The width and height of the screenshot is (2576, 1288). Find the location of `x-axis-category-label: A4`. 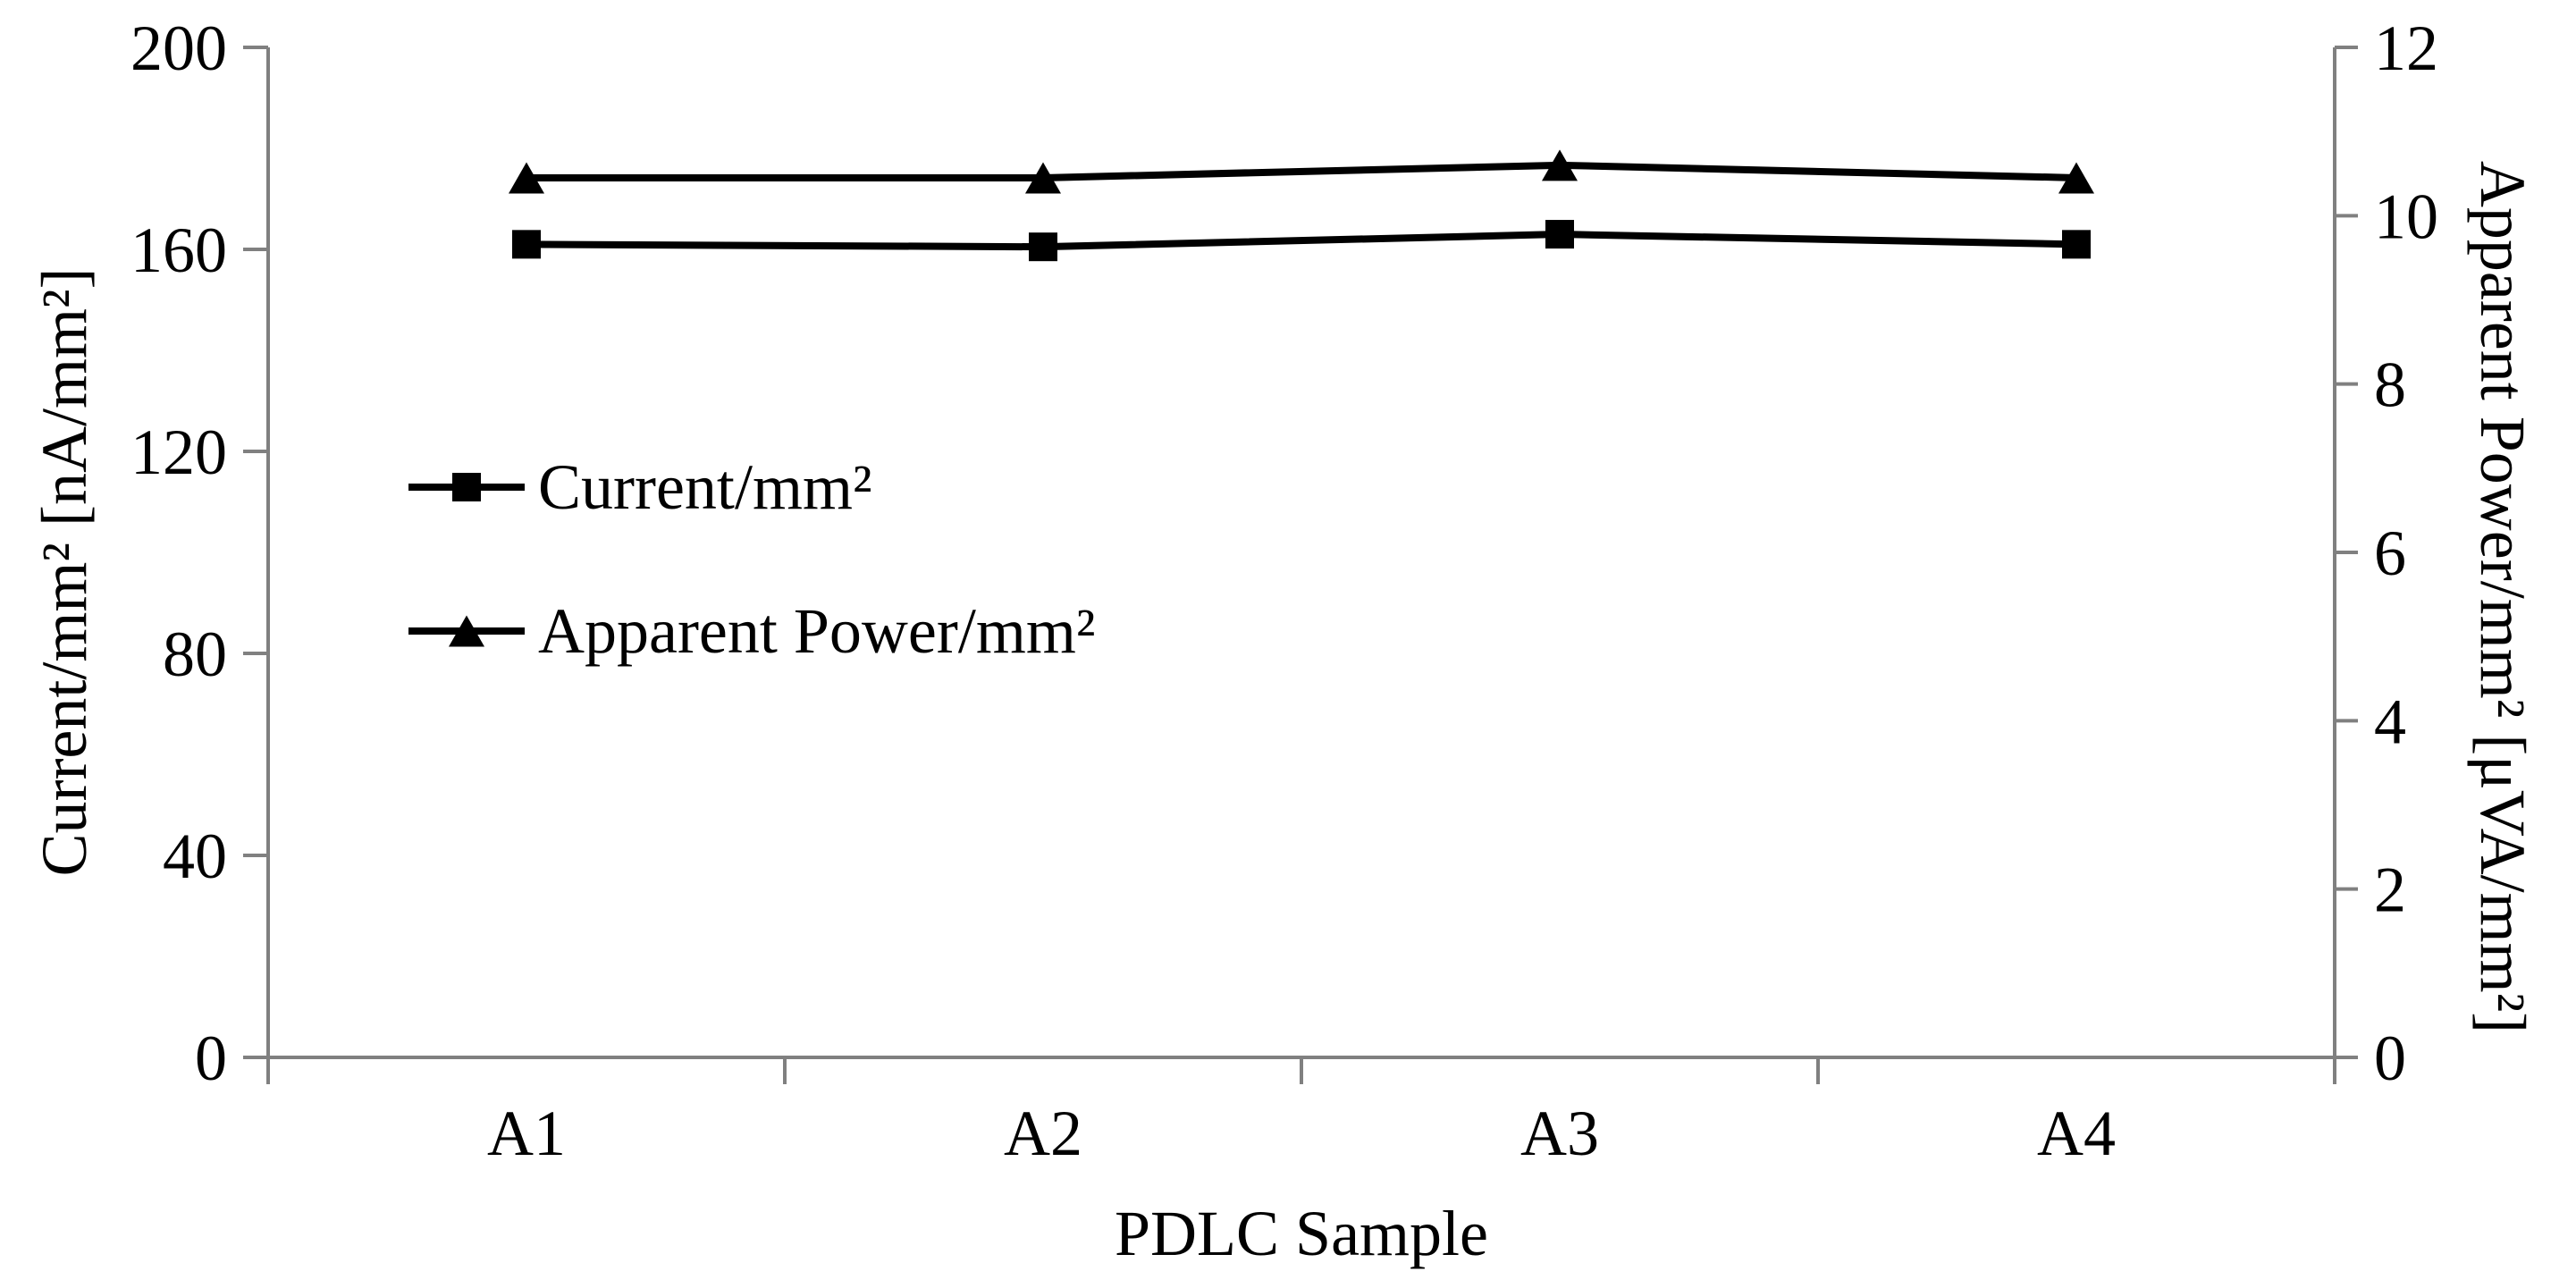

x-axis-category-label: A4 is located at coordinates (2077, 1134).